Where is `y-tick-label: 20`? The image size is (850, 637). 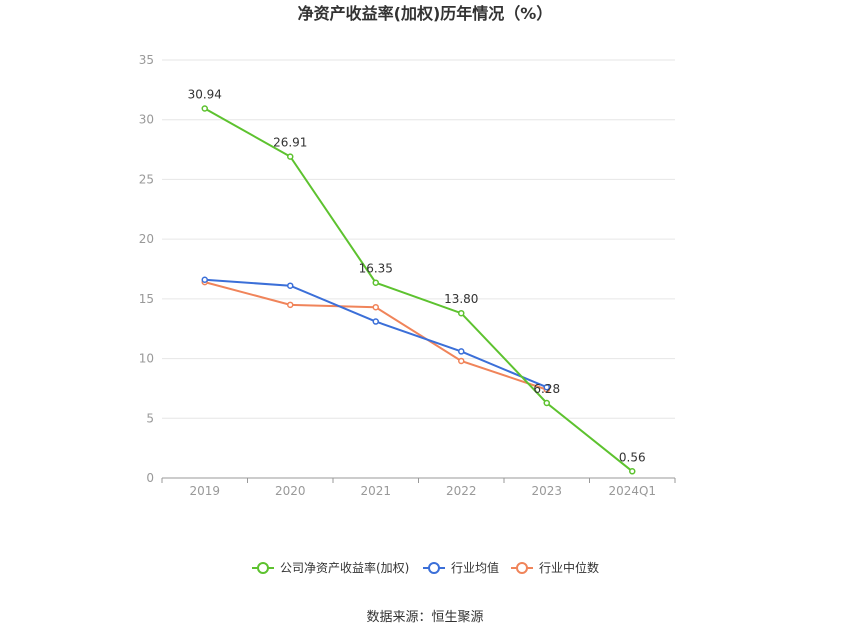
y-tick-label: 20 is located at coordinates (146, 239).